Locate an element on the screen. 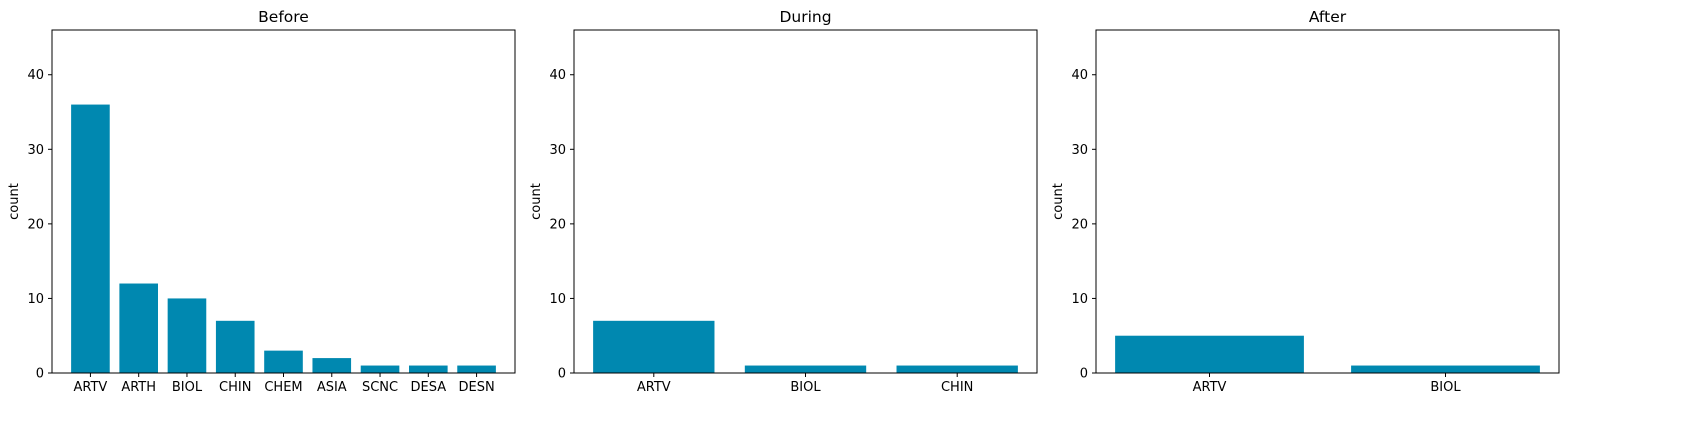 This screenshot has height=435, width=1686. x-tick-label: ARTH is located at coordinates (138, 387).